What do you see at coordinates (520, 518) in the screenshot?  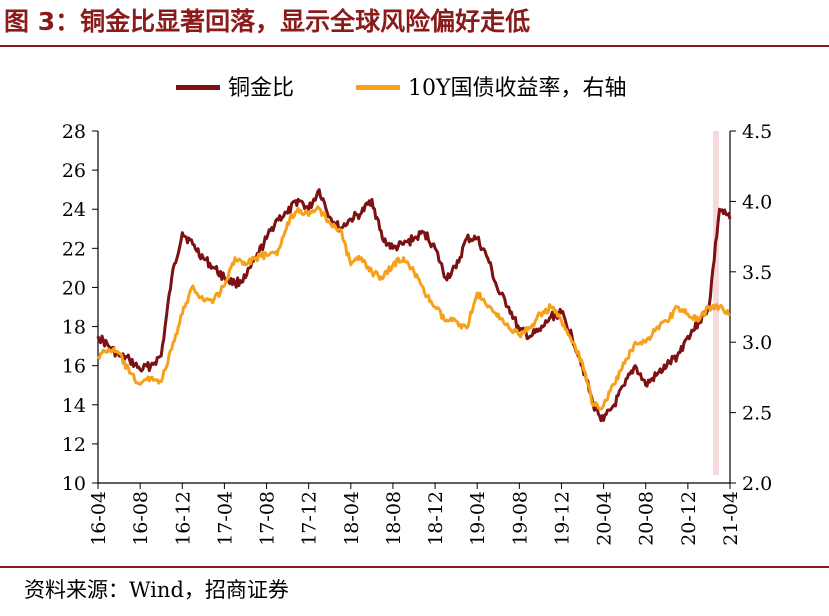 I see `x-tick-label: 19-08` at bounding box center [520, 518].